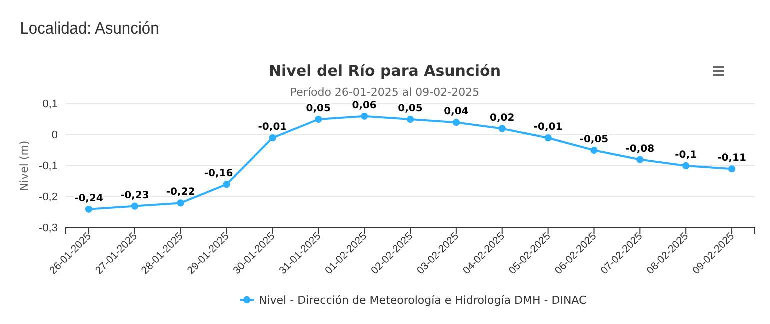 Image resolution: width=770 pixels, height=324 pixels. I want to click on data-label: -0,16, so click(219, 174).